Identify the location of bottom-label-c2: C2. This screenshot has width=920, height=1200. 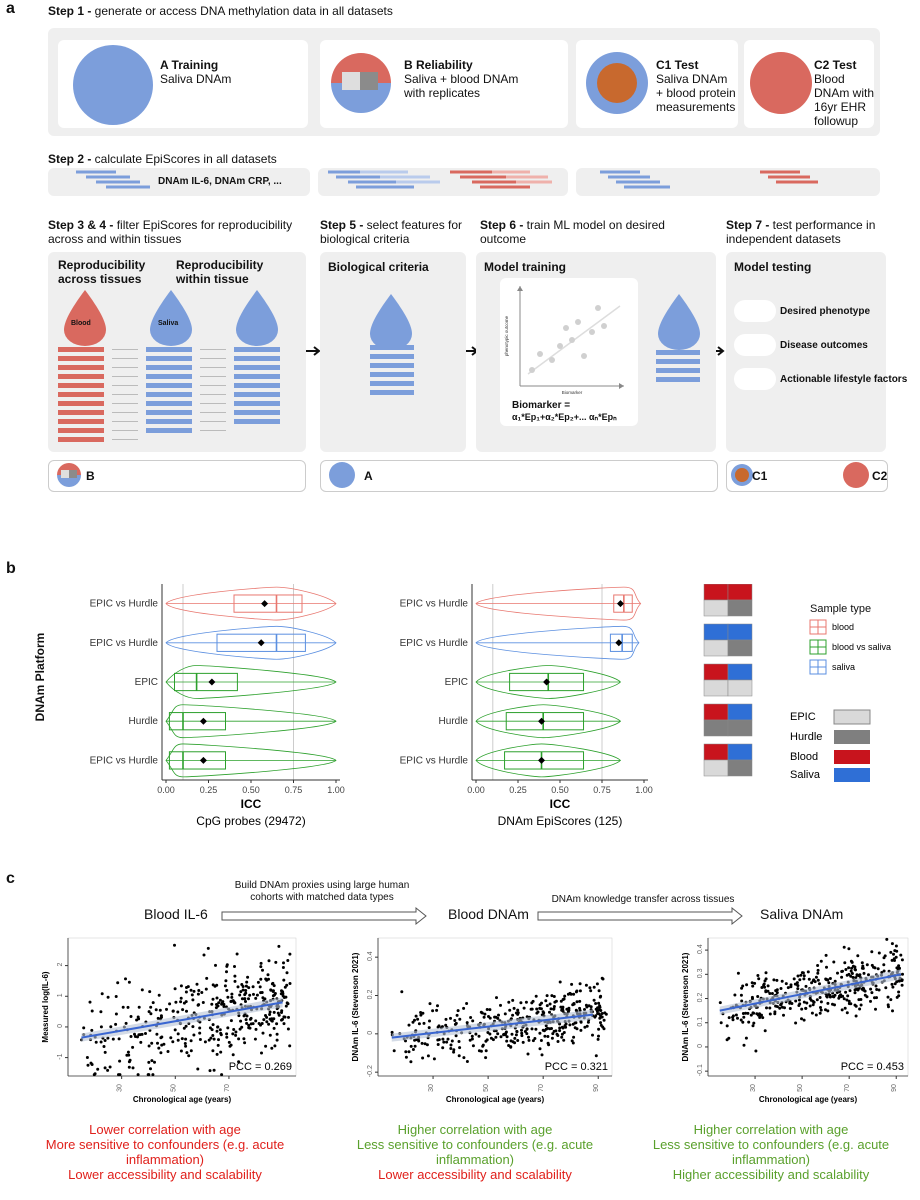
(880, 476).